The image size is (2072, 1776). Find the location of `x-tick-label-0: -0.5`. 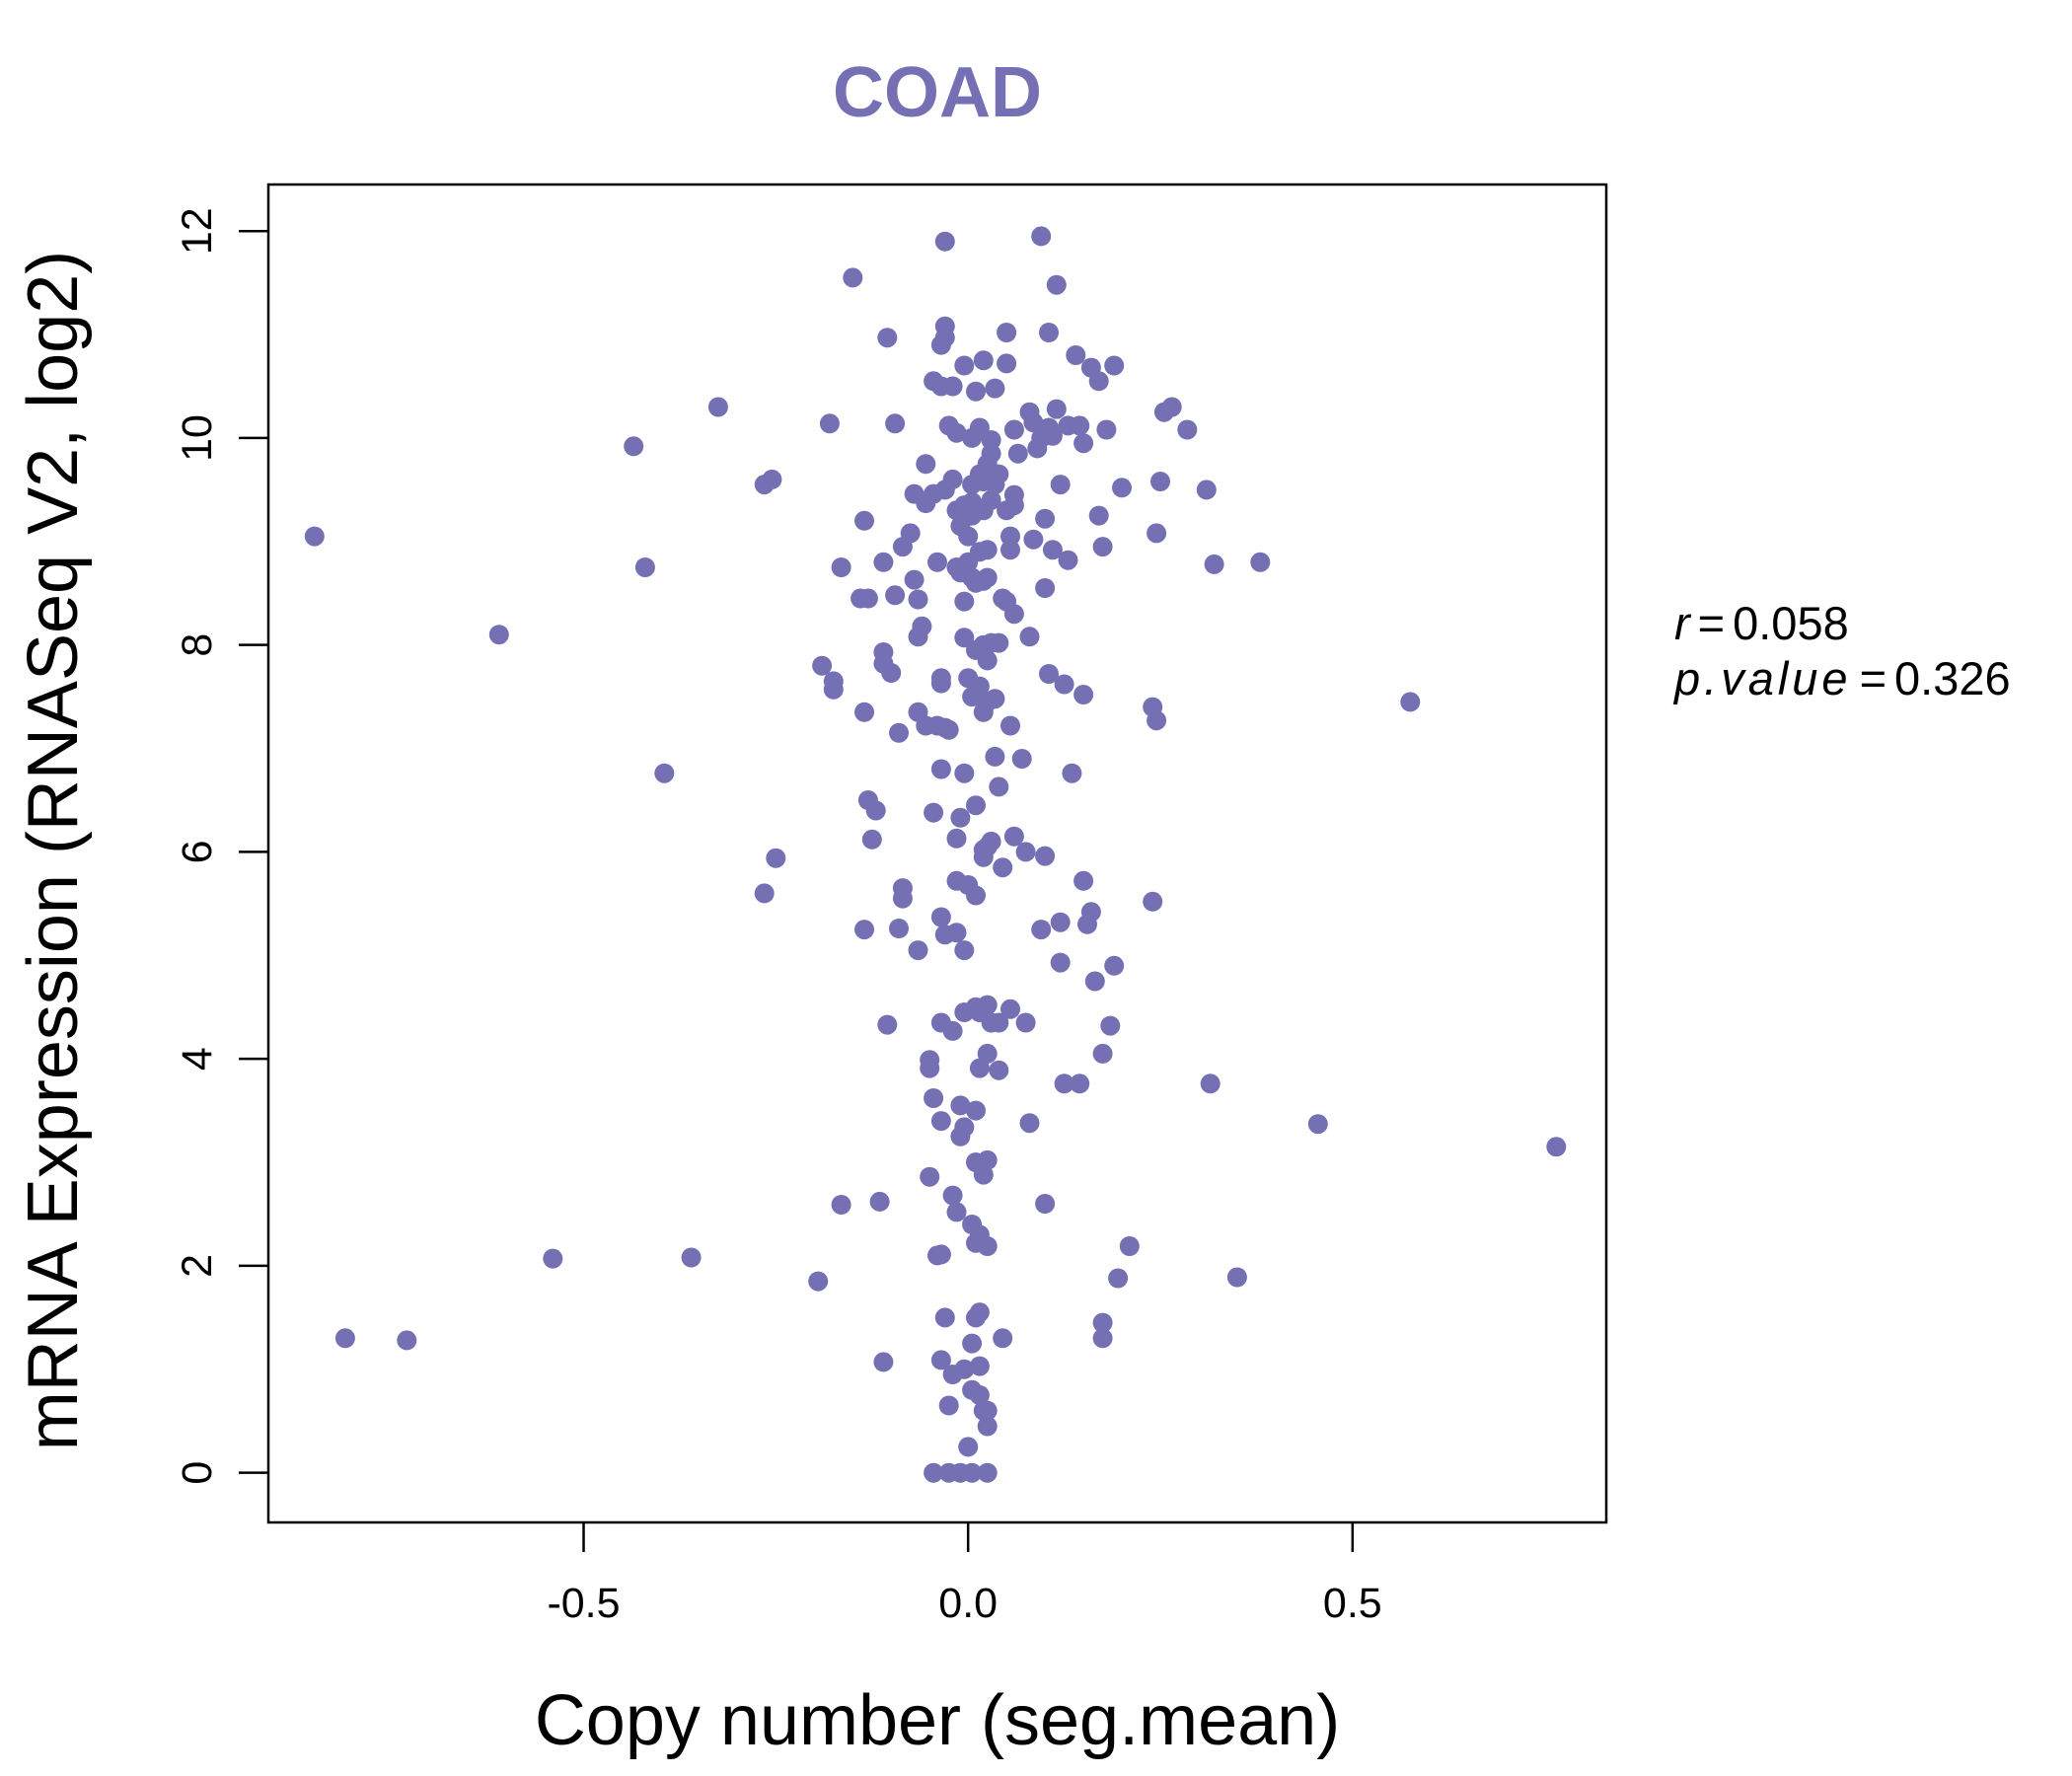

x-tick-label-0: -0.5 is located at coordinates (584, 1603).